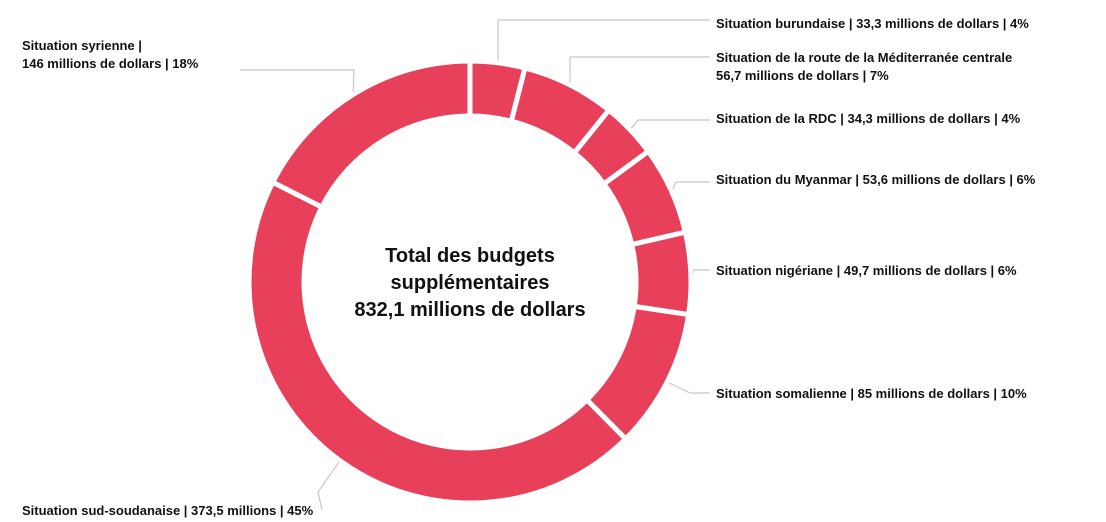 The image size is (1106, 522). Describe the element at coordinates (639, 69) in the screenshot. I see `leader-line-mediterranean` at that location.